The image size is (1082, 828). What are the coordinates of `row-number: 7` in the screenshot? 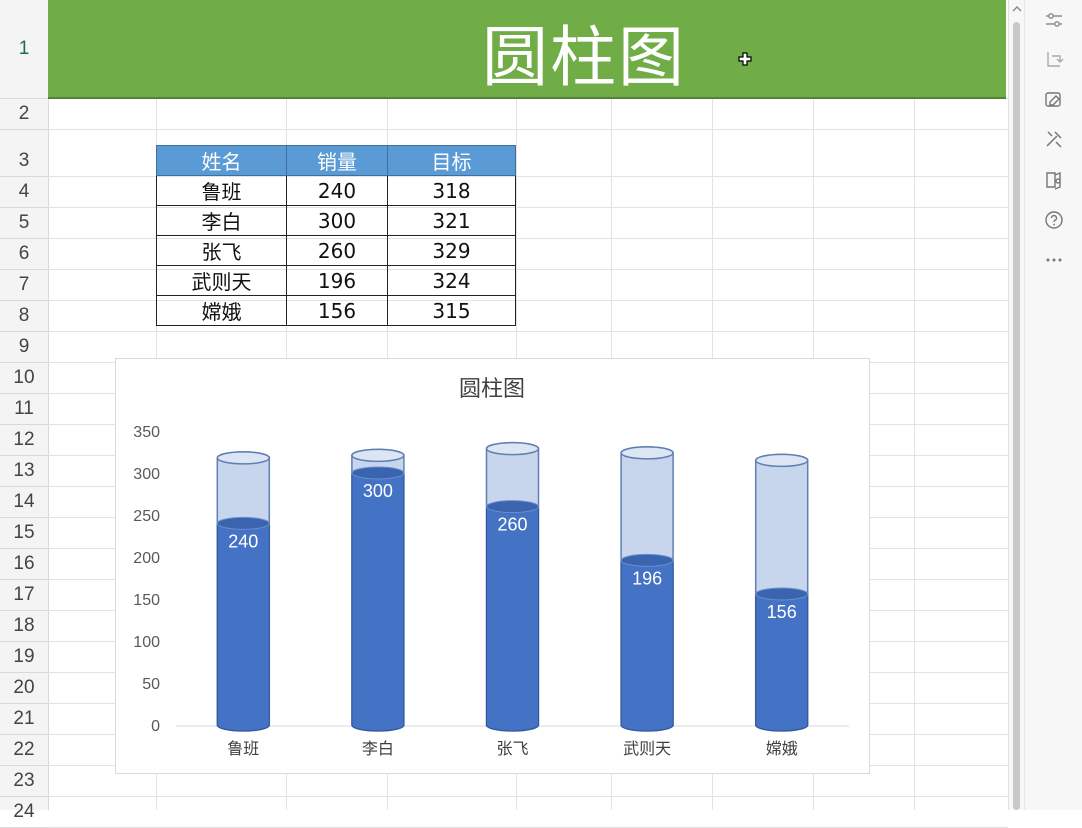 It's located at (24, 284).